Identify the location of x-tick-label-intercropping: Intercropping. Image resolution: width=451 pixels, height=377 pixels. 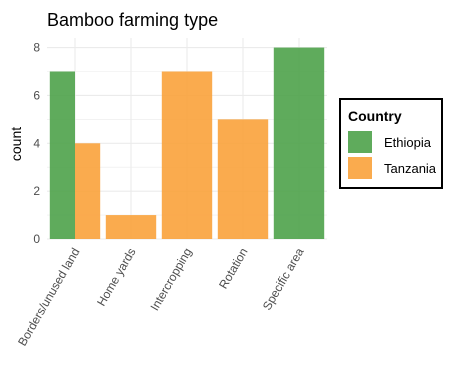
(170, 280).